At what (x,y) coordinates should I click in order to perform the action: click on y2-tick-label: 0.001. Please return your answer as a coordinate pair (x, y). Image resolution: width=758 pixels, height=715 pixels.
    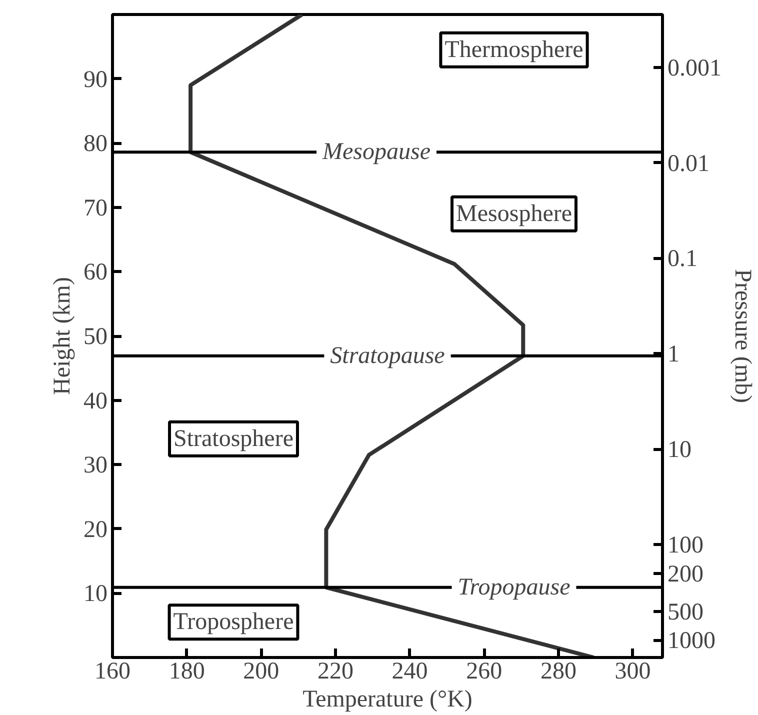
    Looking at the image, I should click on (695, 68).